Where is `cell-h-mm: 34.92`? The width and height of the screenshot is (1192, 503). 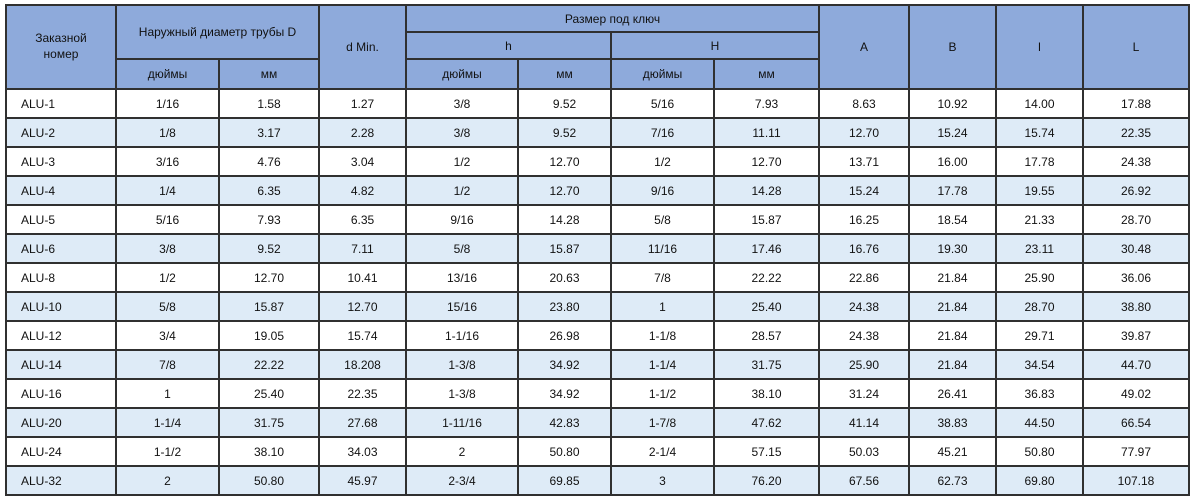
cell-h-mm: 34.92 is located at coordinates (564, 364).